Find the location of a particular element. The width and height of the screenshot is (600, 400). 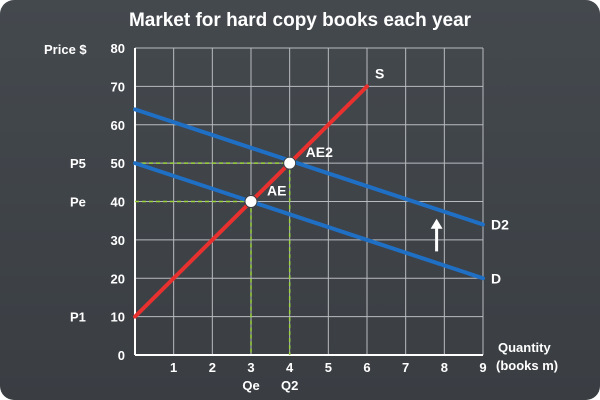

chart-title: Market for hard copy books each year is located at coordinates (300, 20).